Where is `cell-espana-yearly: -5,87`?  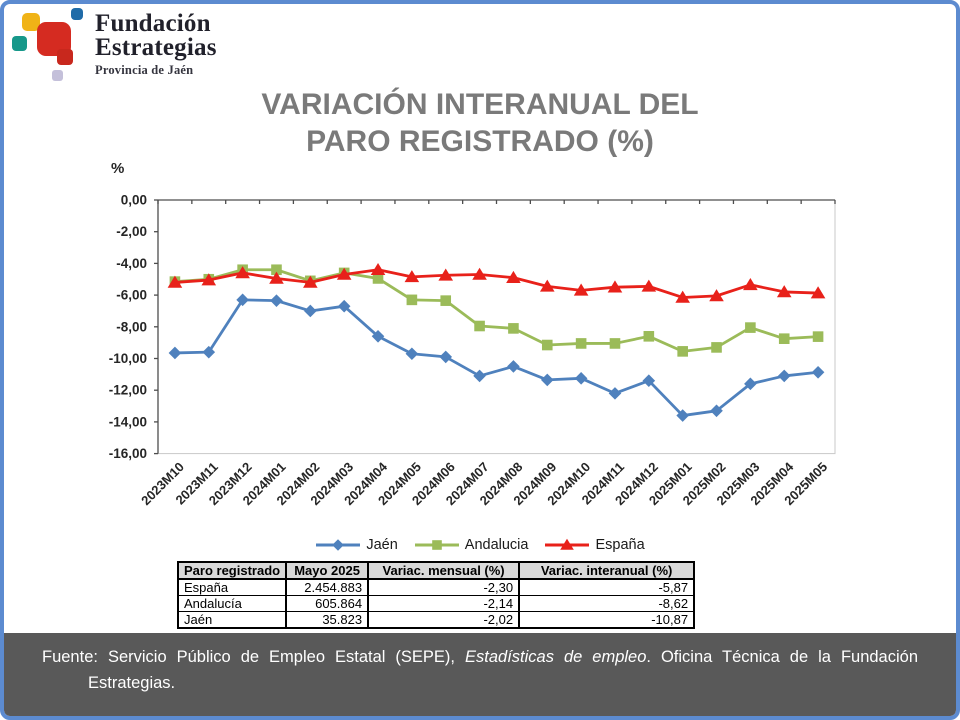
cell-espana-yearly: -5,87 is located at coordinates (607, 587).